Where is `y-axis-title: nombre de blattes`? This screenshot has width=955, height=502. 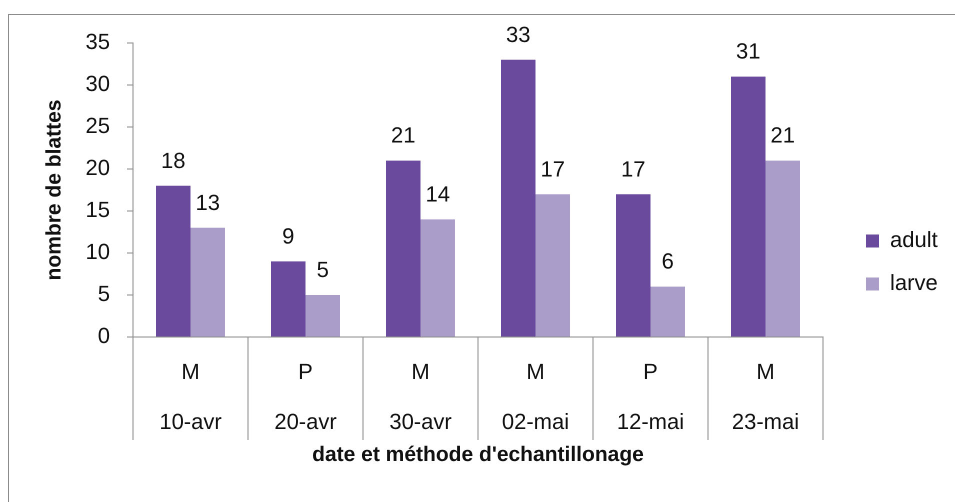 y-axis-title: nombre de blattes is located at coordinates (54, 190).